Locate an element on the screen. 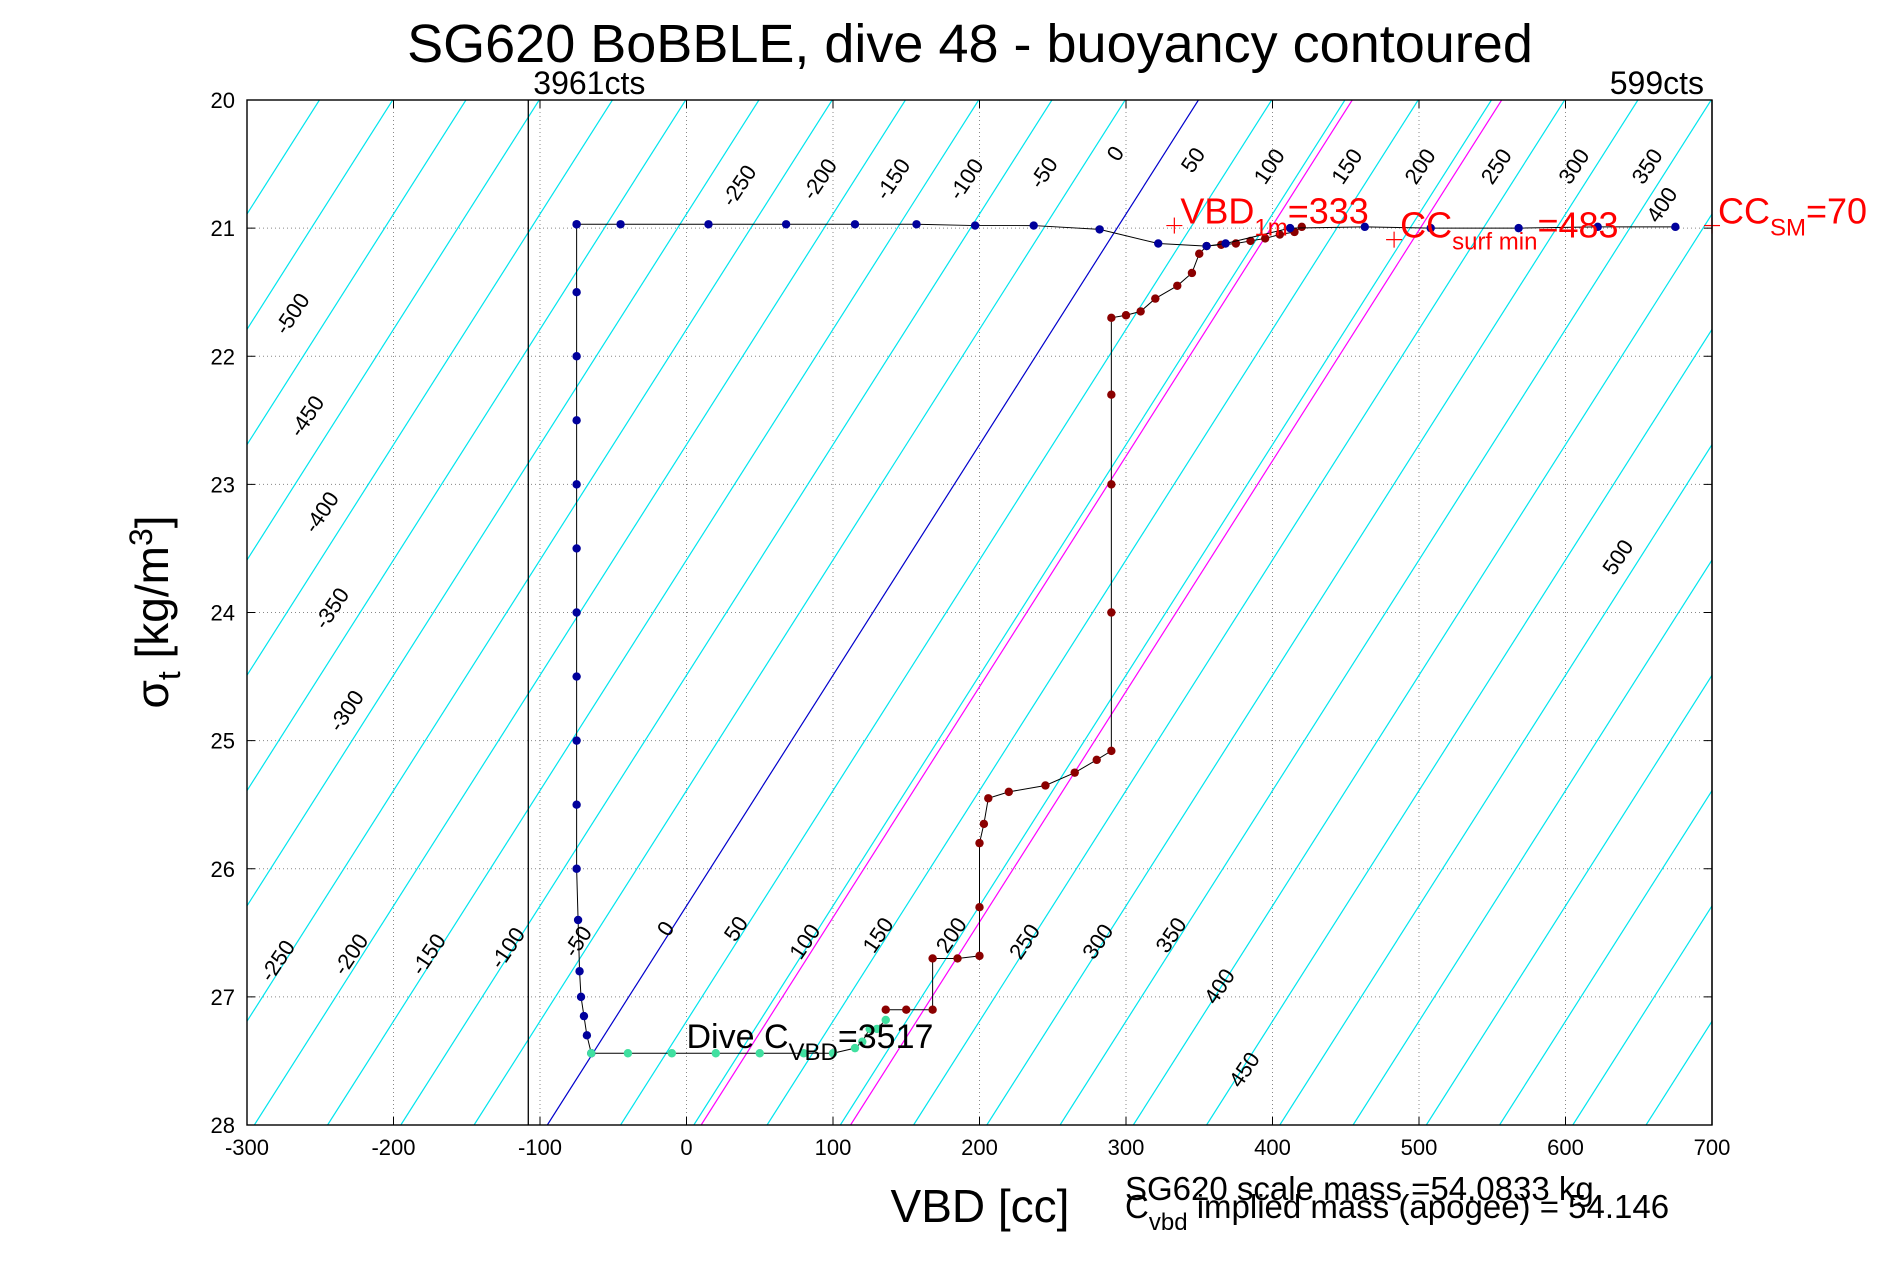 The image size is (1891, 1262). x-tick-label: 0 is located at coordinates (686, 1147).